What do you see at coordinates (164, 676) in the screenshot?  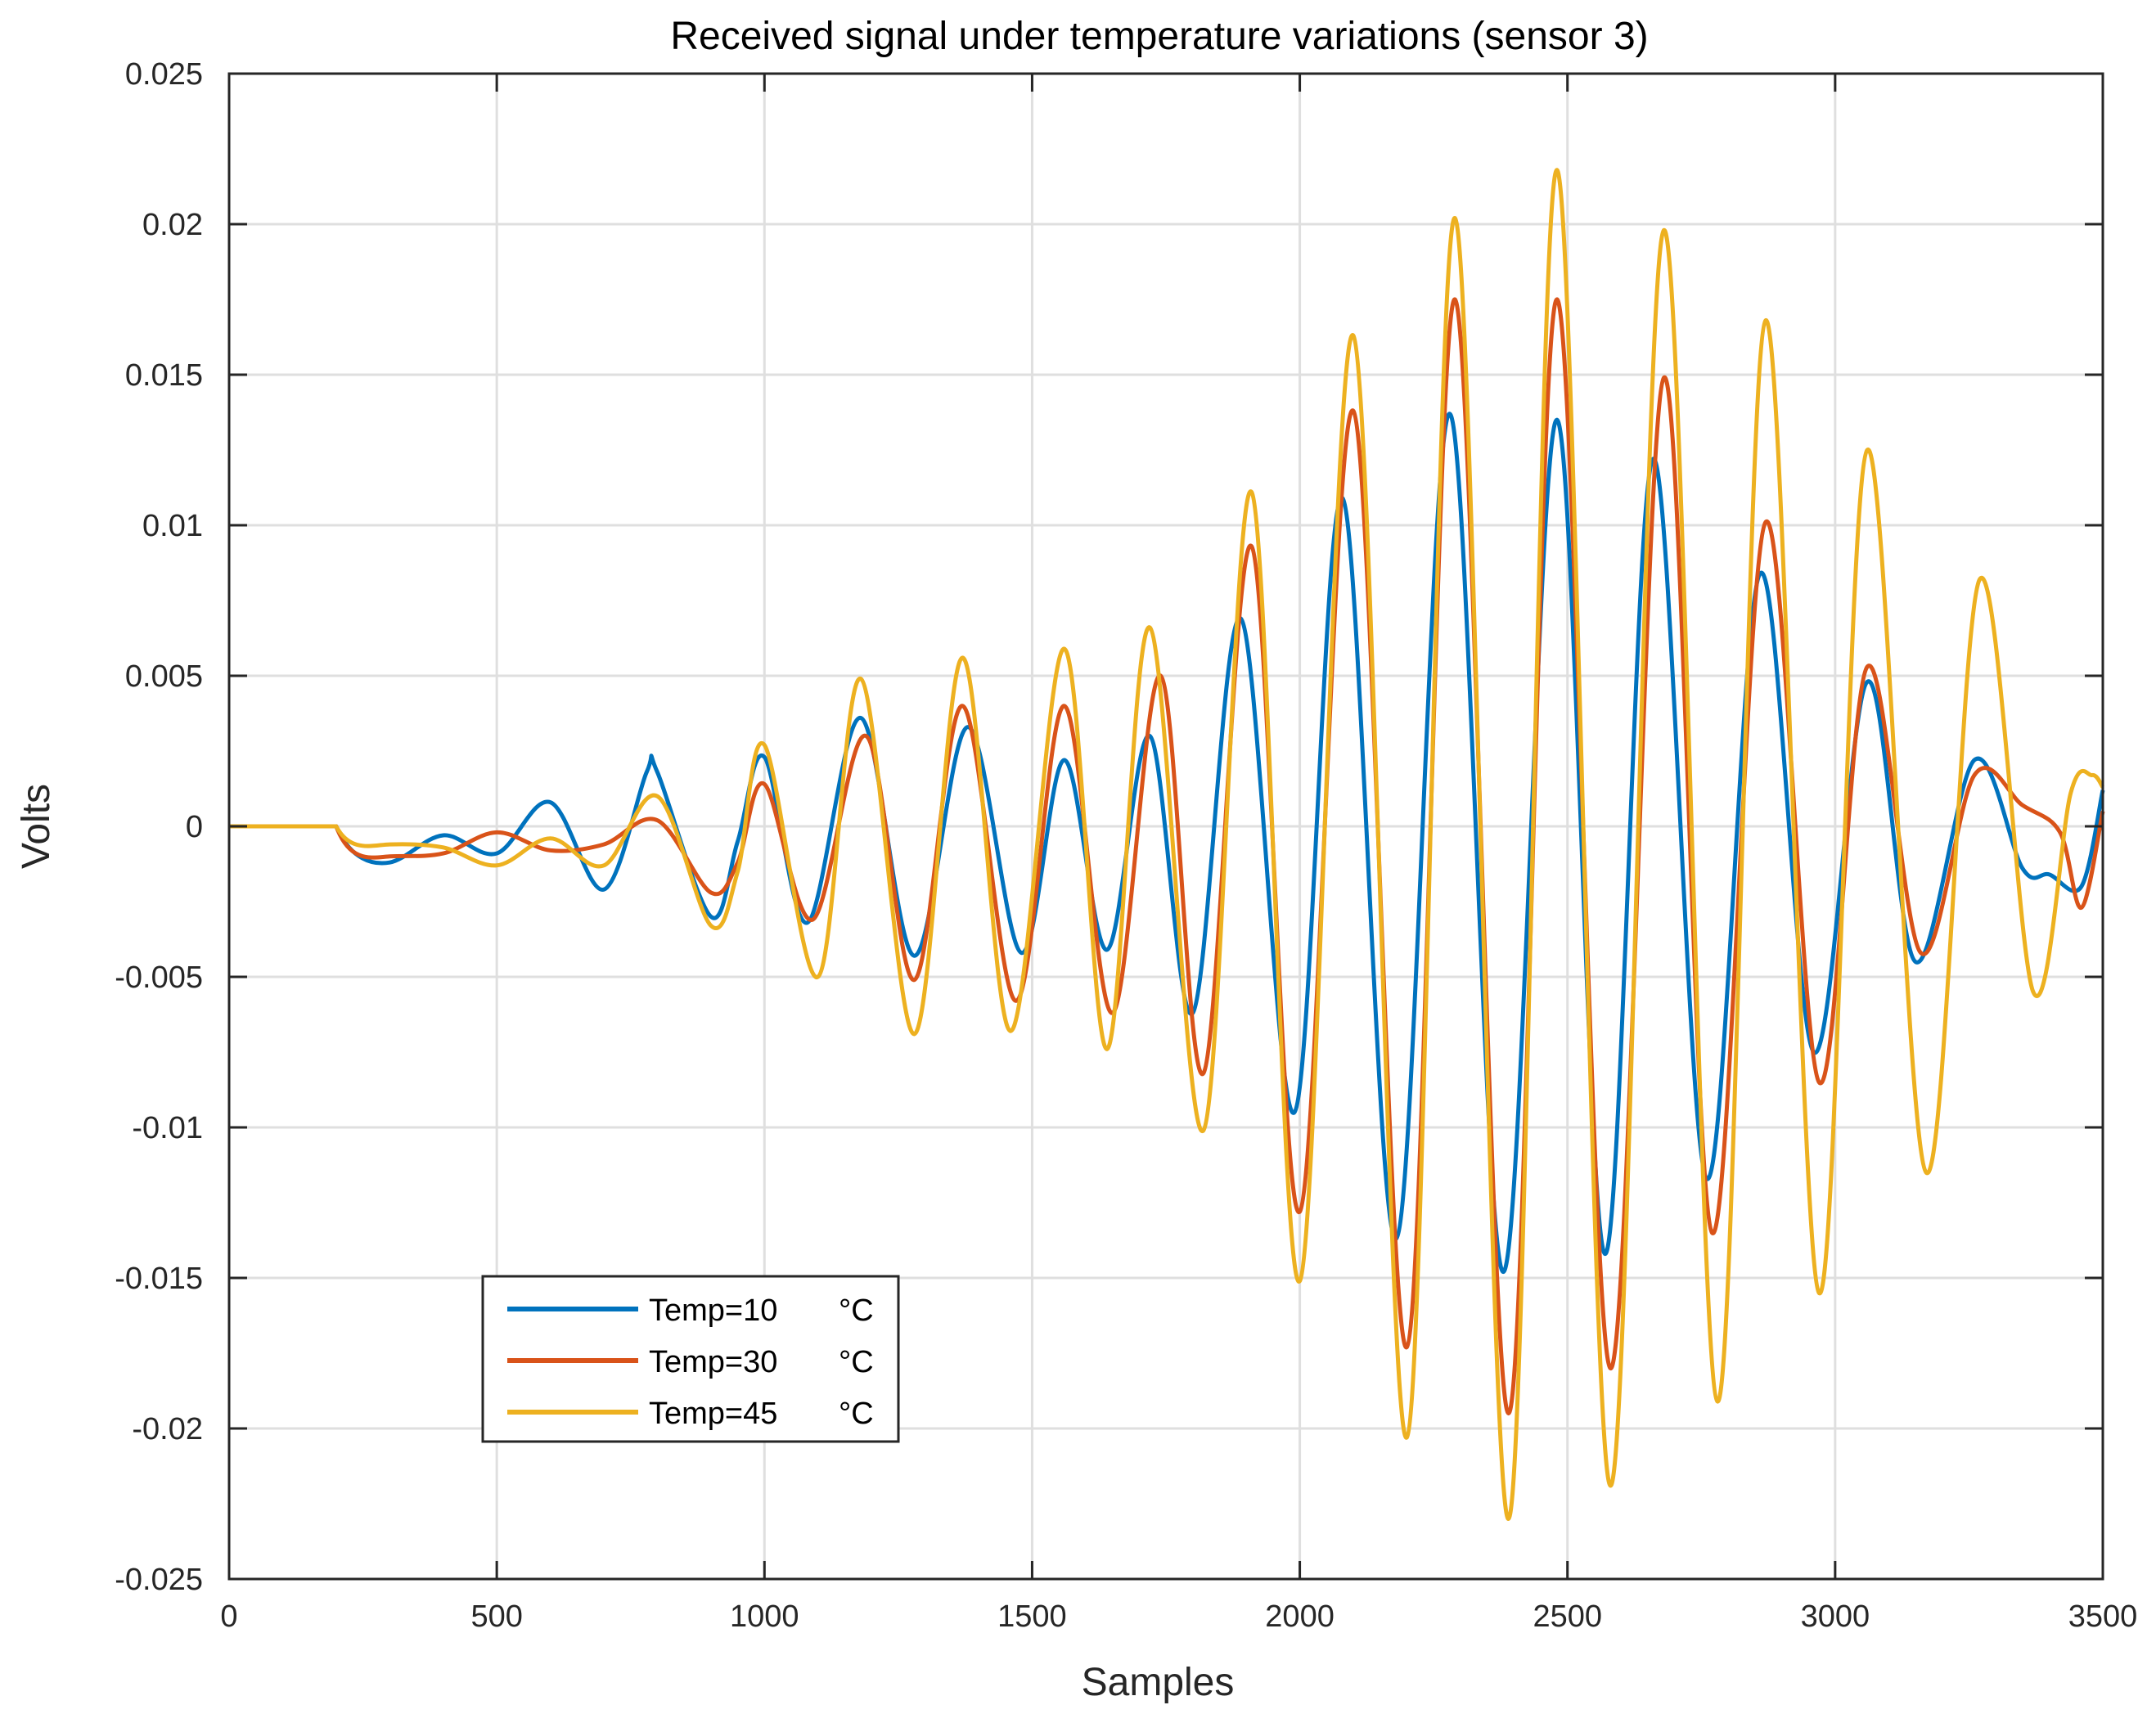 I see `y-tick-label: 0.005` at bounding box center [164, 676].